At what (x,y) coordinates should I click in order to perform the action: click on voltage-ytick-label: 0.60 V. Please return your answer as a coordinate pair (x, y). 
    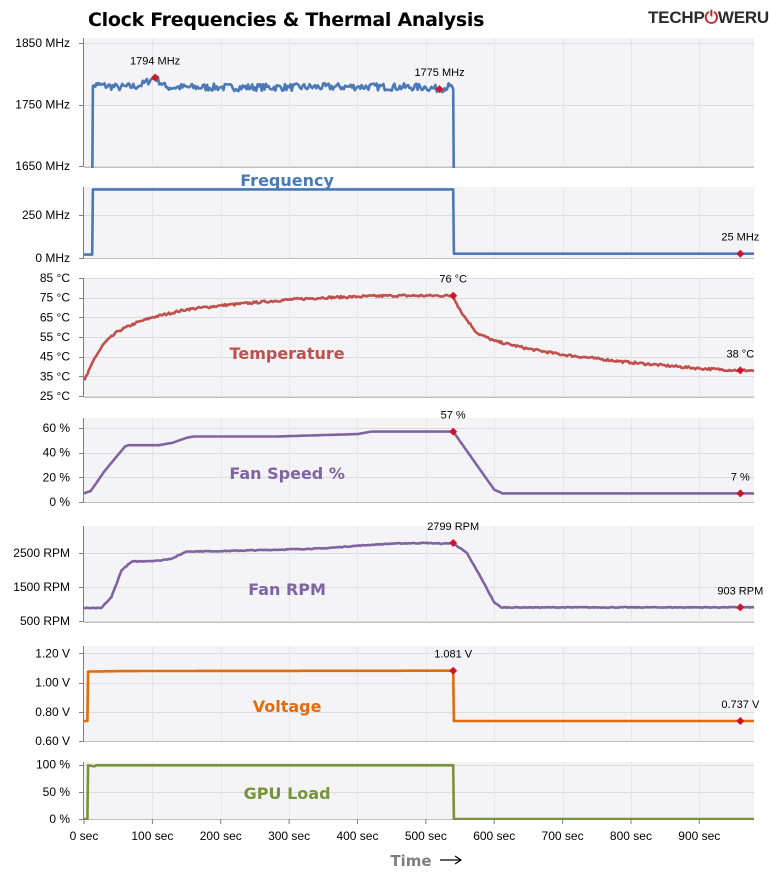
    Looking at the image, I should click on (52, 741).